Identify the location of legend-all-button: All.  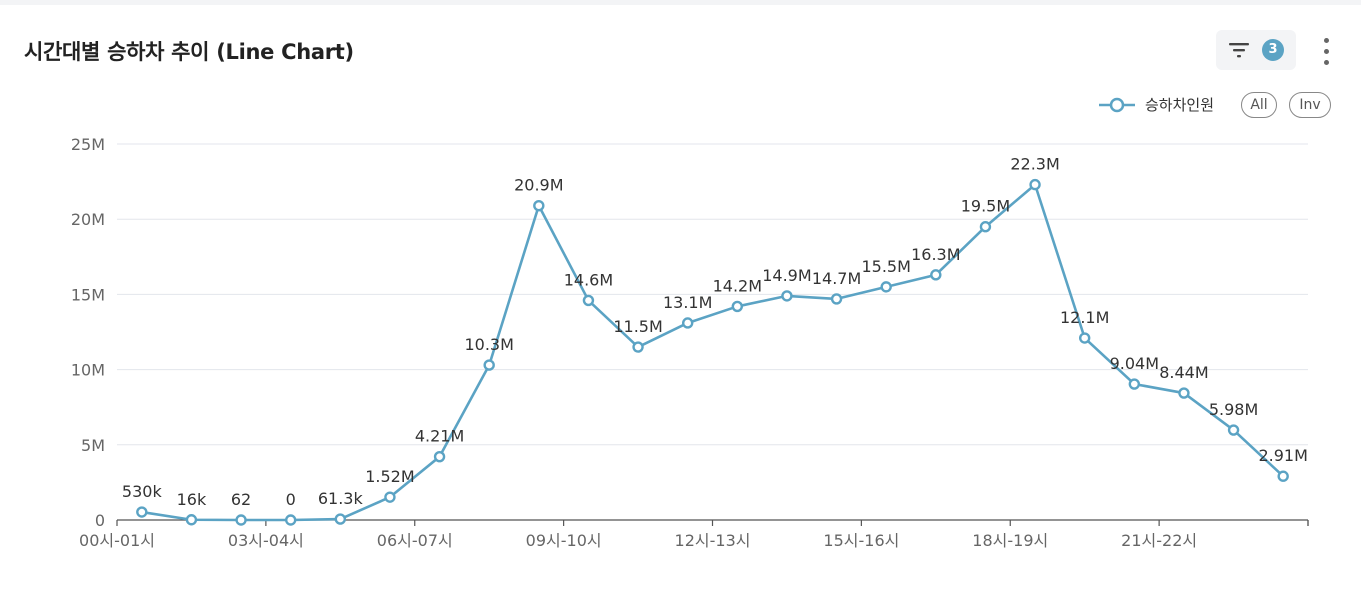
(1259, 105).